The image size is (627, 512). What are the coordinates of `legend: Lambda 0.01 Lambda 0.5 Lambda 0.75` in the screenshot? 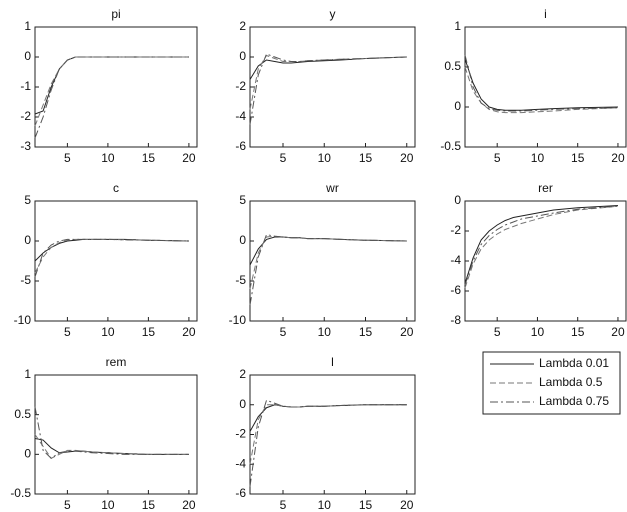 It's located at (551, 383).